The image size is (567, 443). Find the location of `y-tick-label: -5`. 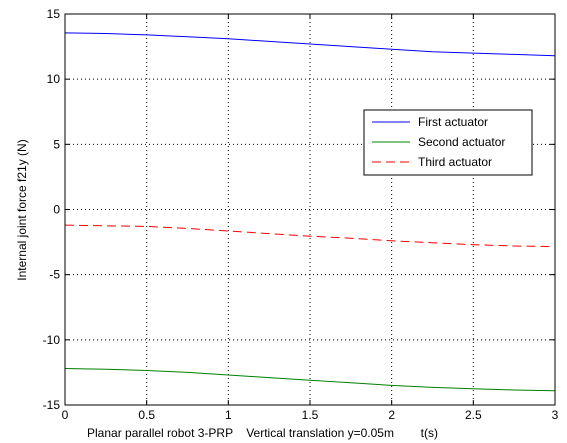

y-tick-label: -5 is located at coordinates (54, 275).